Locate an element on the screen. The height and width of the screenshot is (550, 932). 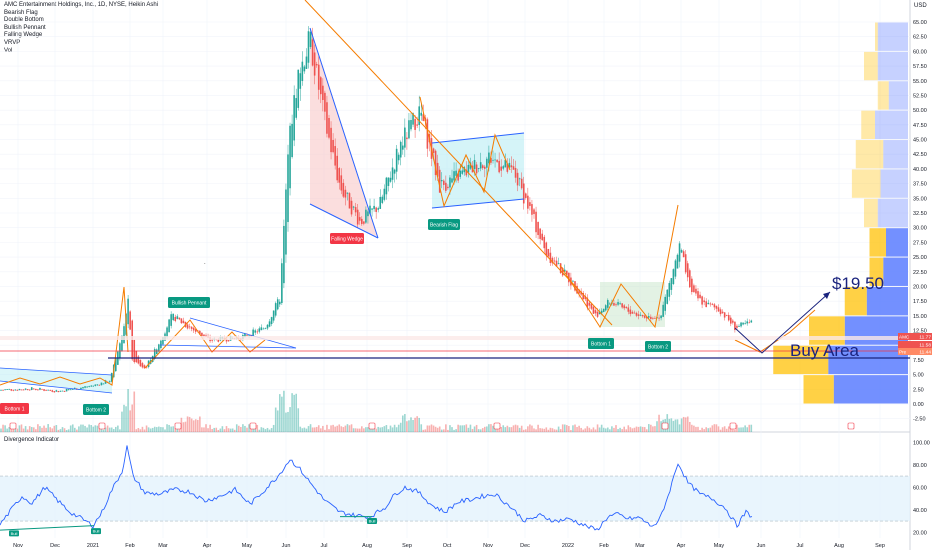
oscillator-title: Divergence Indicator is located at coordinates (32, 440).